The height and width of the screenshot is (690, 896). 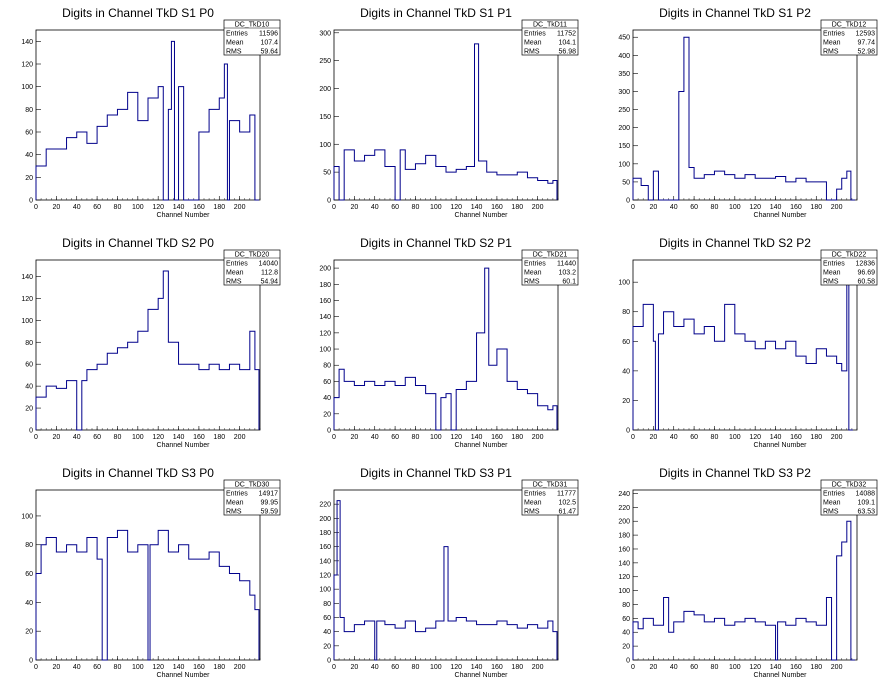 I want to click on y-tick-label: 300, so click(x=325, y=33).